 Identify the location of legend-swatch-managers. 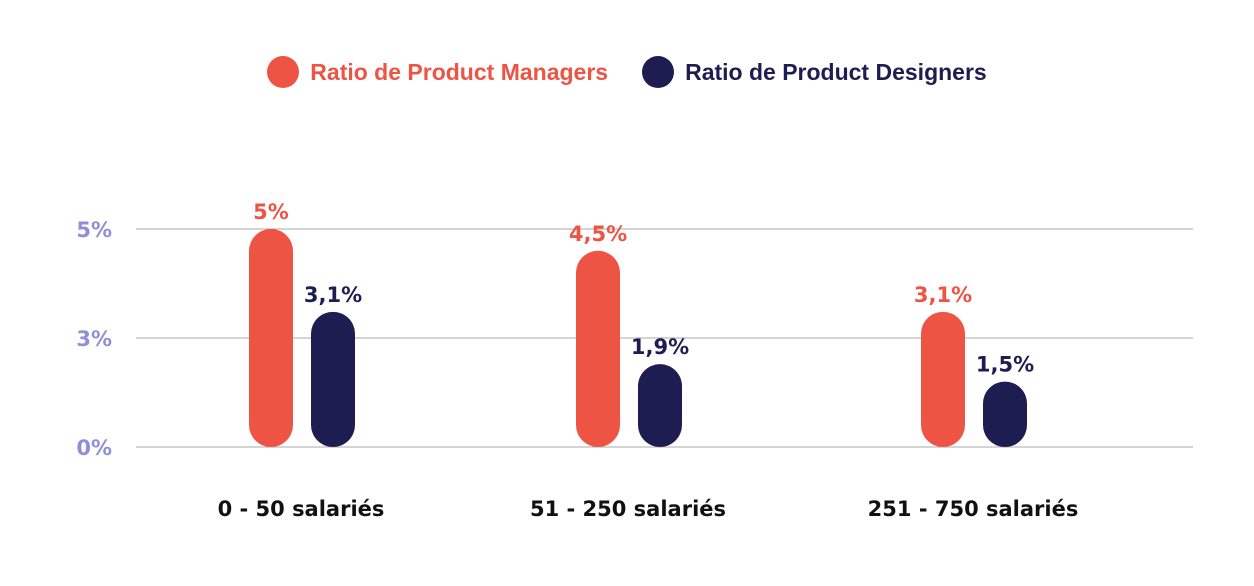
(283, 72).